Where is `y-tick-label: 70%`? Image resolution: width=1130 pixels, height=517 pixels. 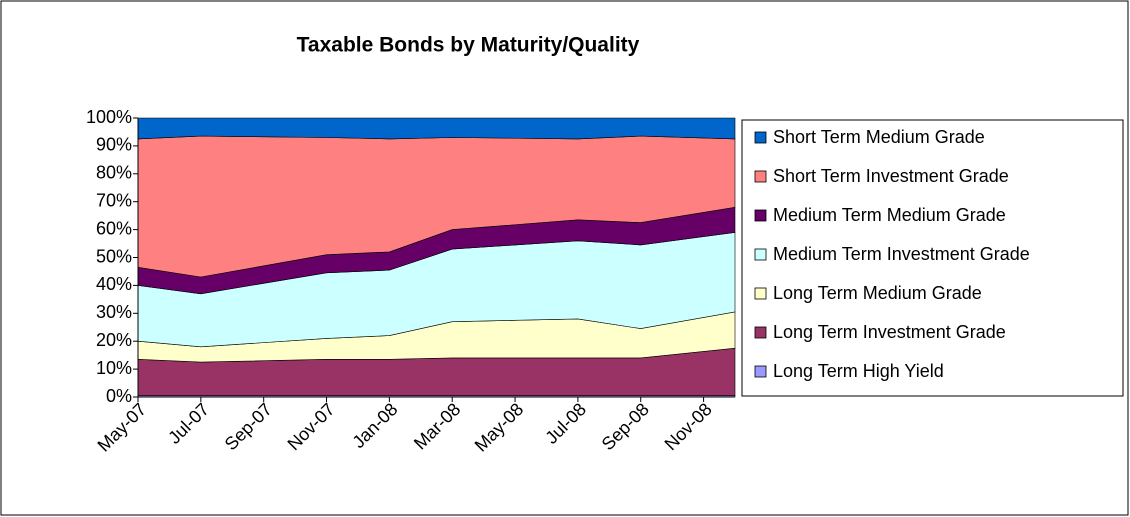 y-tick-label: 70% is located at coordinates (114, 200).